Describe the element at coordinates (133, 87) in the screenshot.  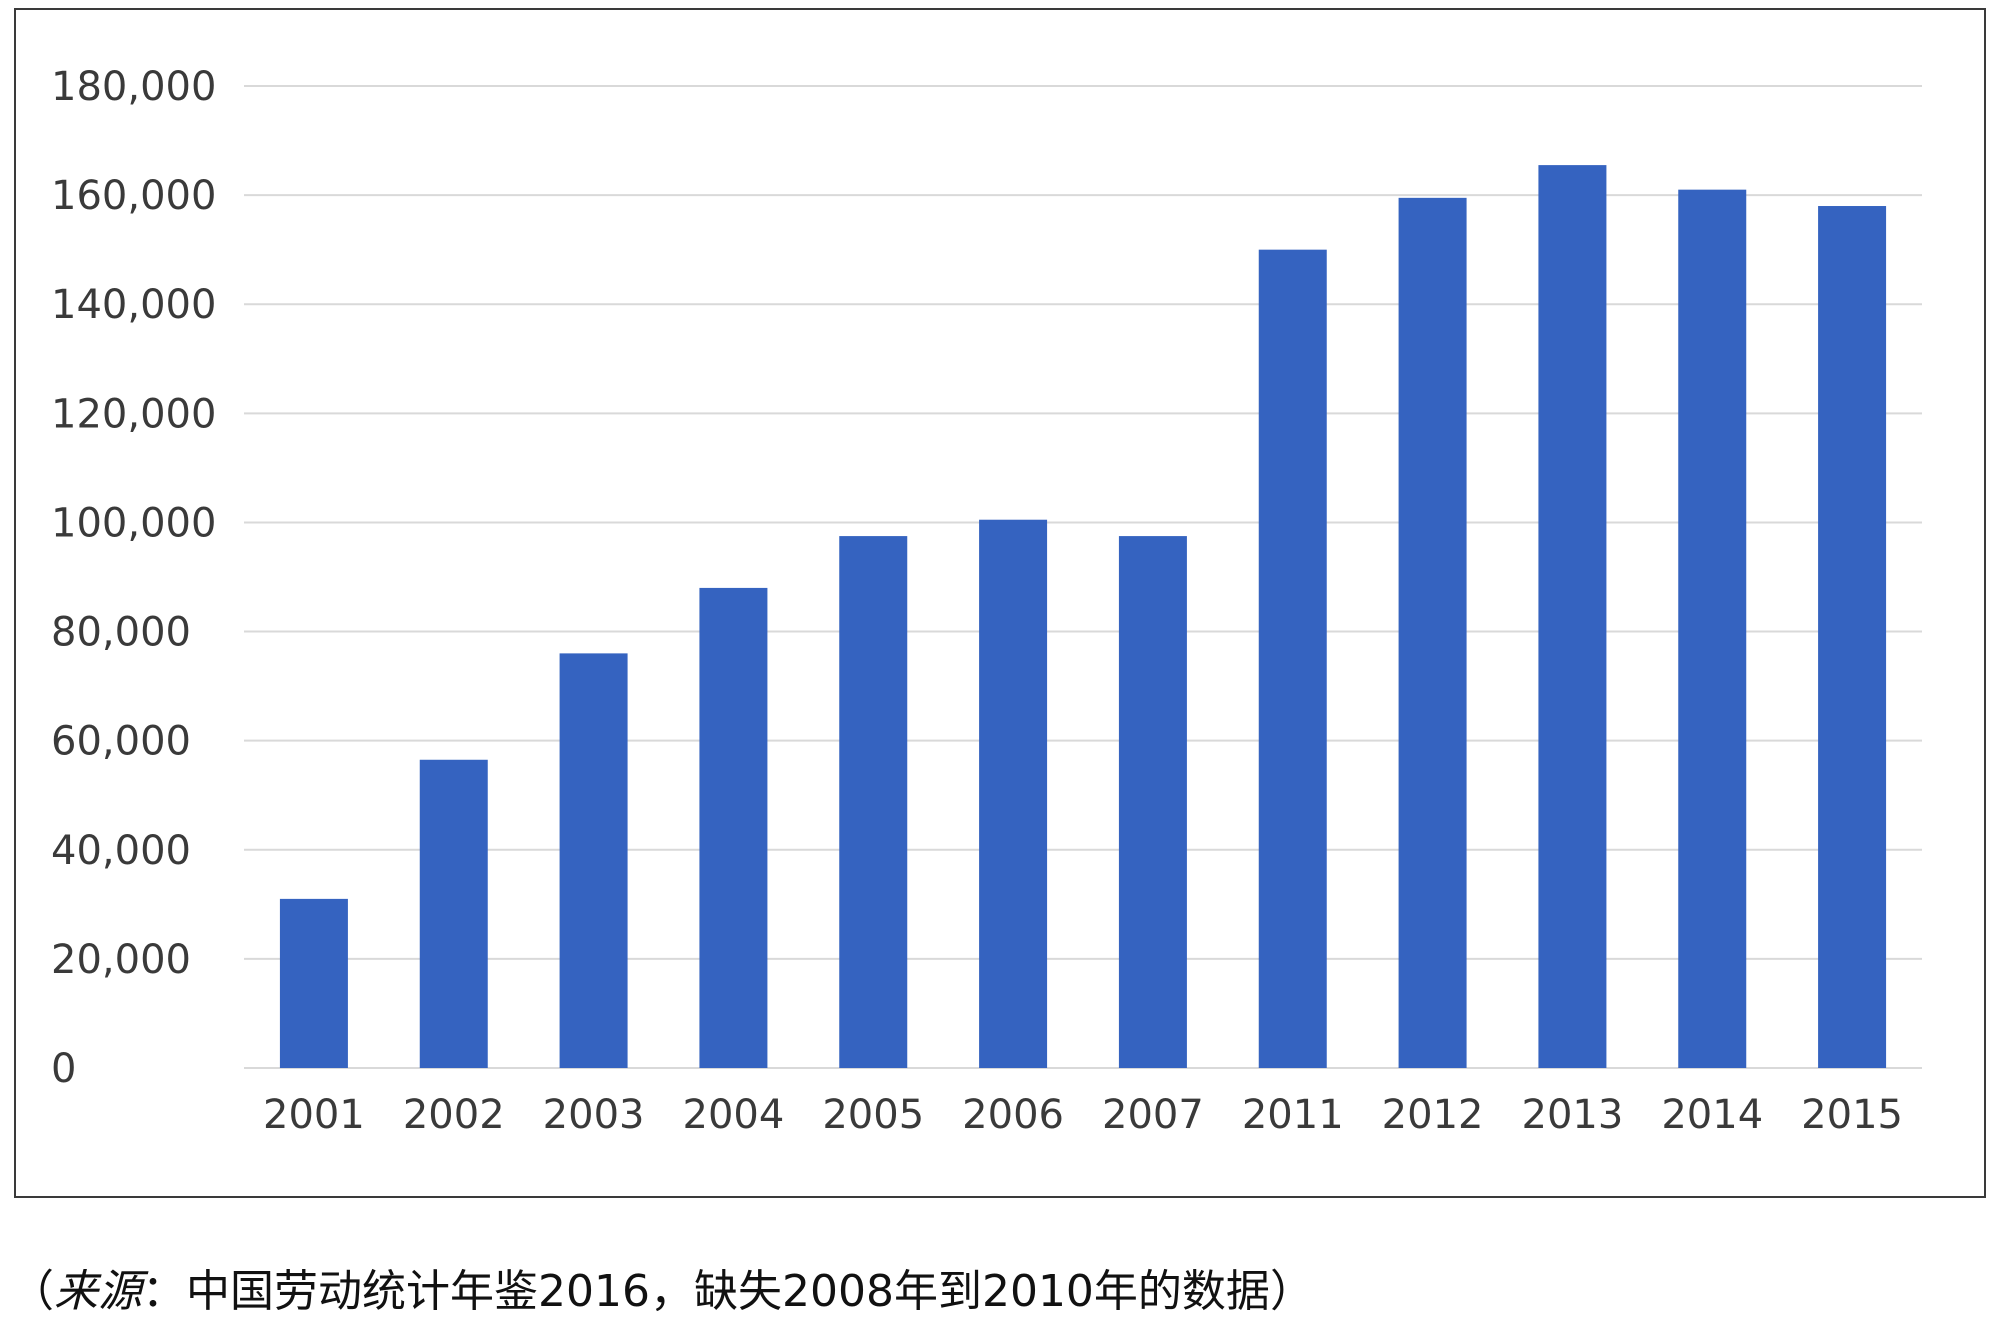
I see `y-tick-label: 180,000` at that location.